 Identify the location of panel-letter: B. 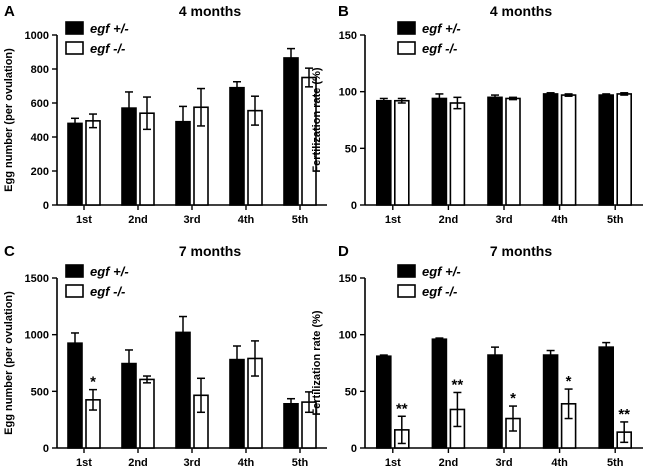
(343, 11).